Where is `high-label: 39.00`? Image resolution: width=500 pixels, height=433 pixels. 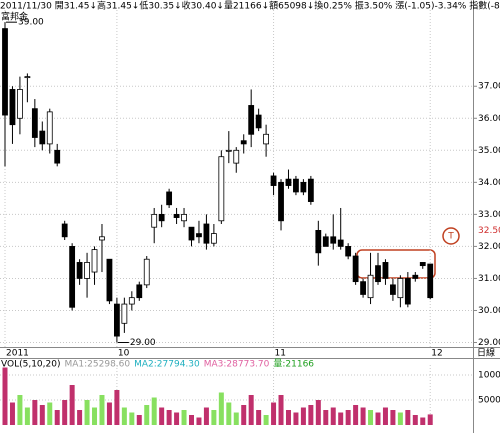
high-label: 39.00 is located at coordinates (31, 23).